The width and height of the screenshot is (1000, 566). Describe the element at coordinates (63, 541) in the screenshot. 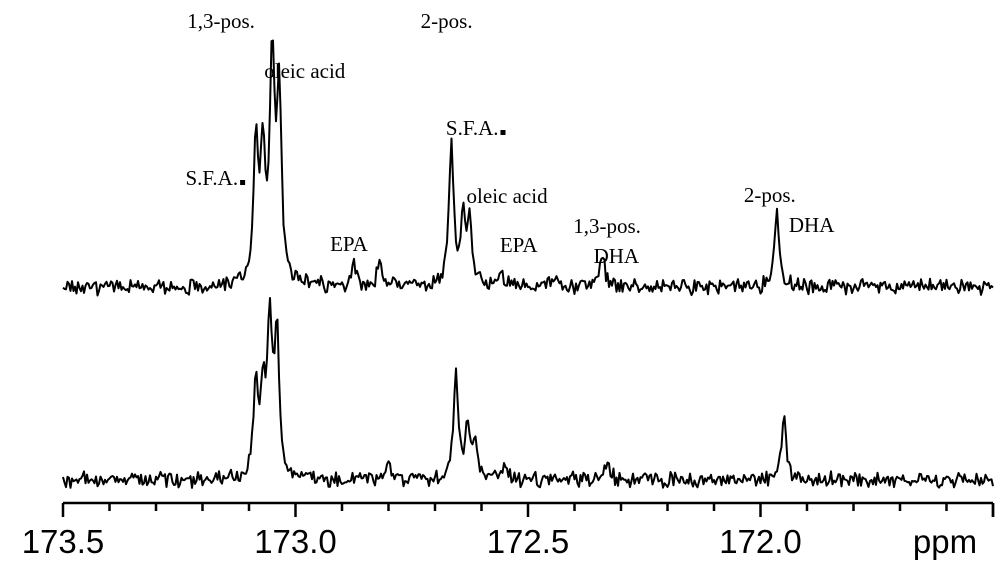

I see `tick-label: 173.5` at that location.